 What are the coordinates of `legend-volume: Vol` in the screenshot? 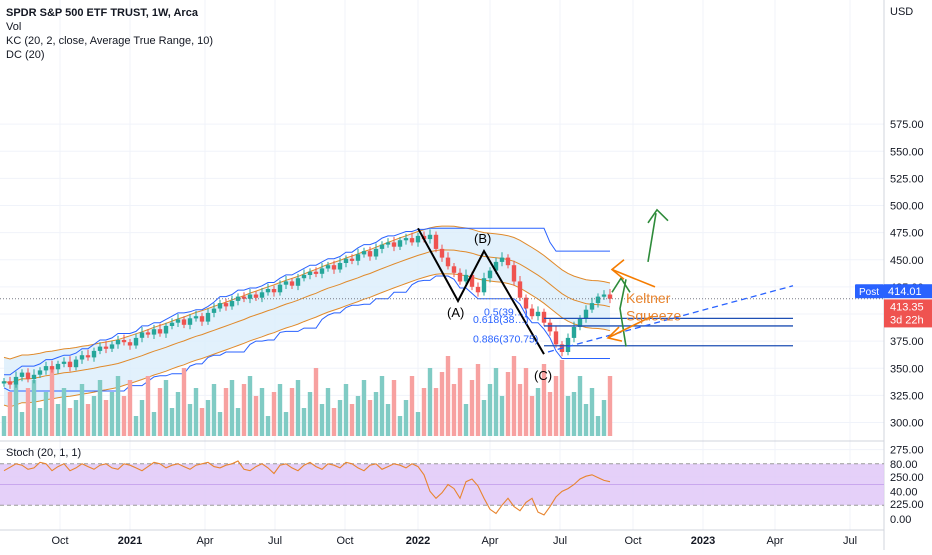 It's located at (14, 27).